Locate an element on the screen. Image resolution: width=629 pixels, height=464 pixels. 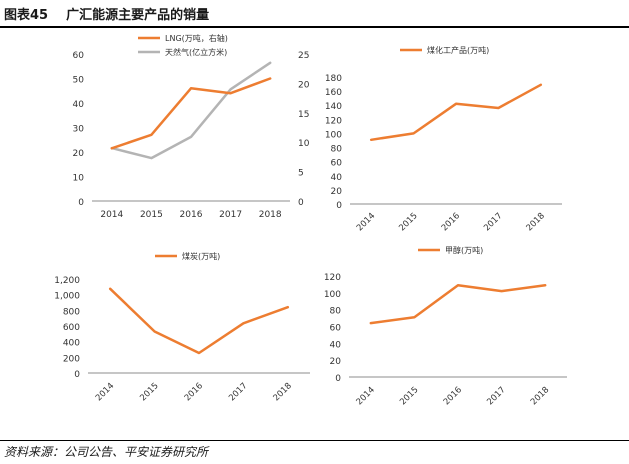
series-line-right is located at coordinates (191, 110).